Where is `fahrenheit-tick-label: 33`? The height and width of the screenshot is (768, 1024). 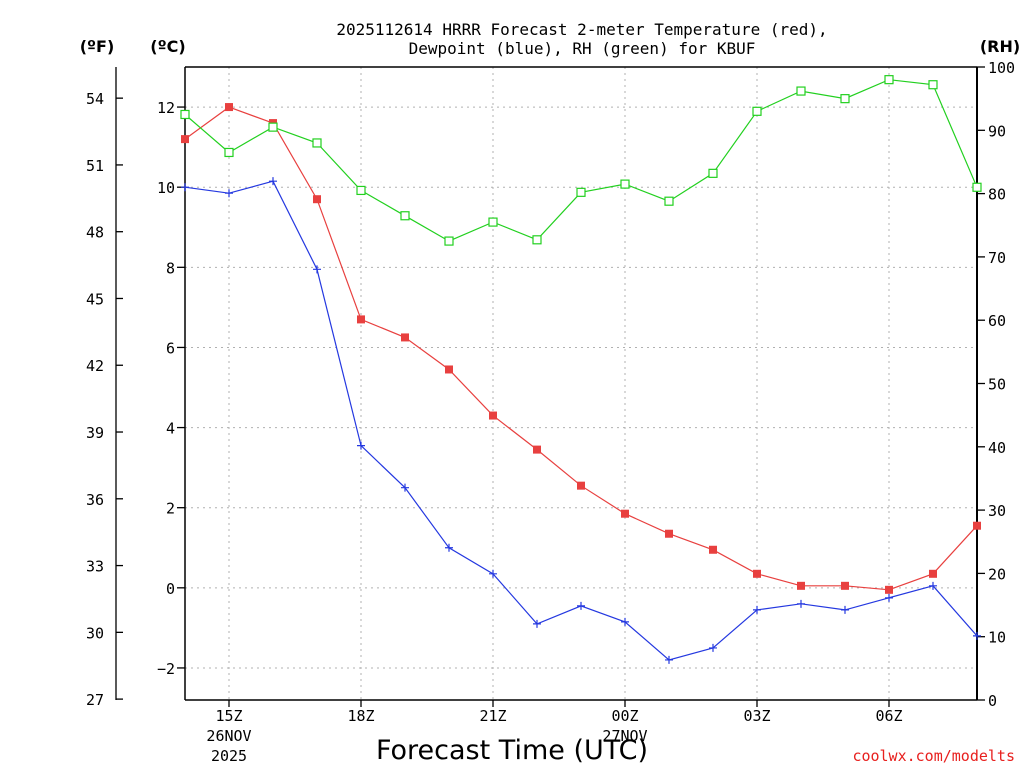
fahrenheit-tick-label: 33 is located at coordinates (95, 567).